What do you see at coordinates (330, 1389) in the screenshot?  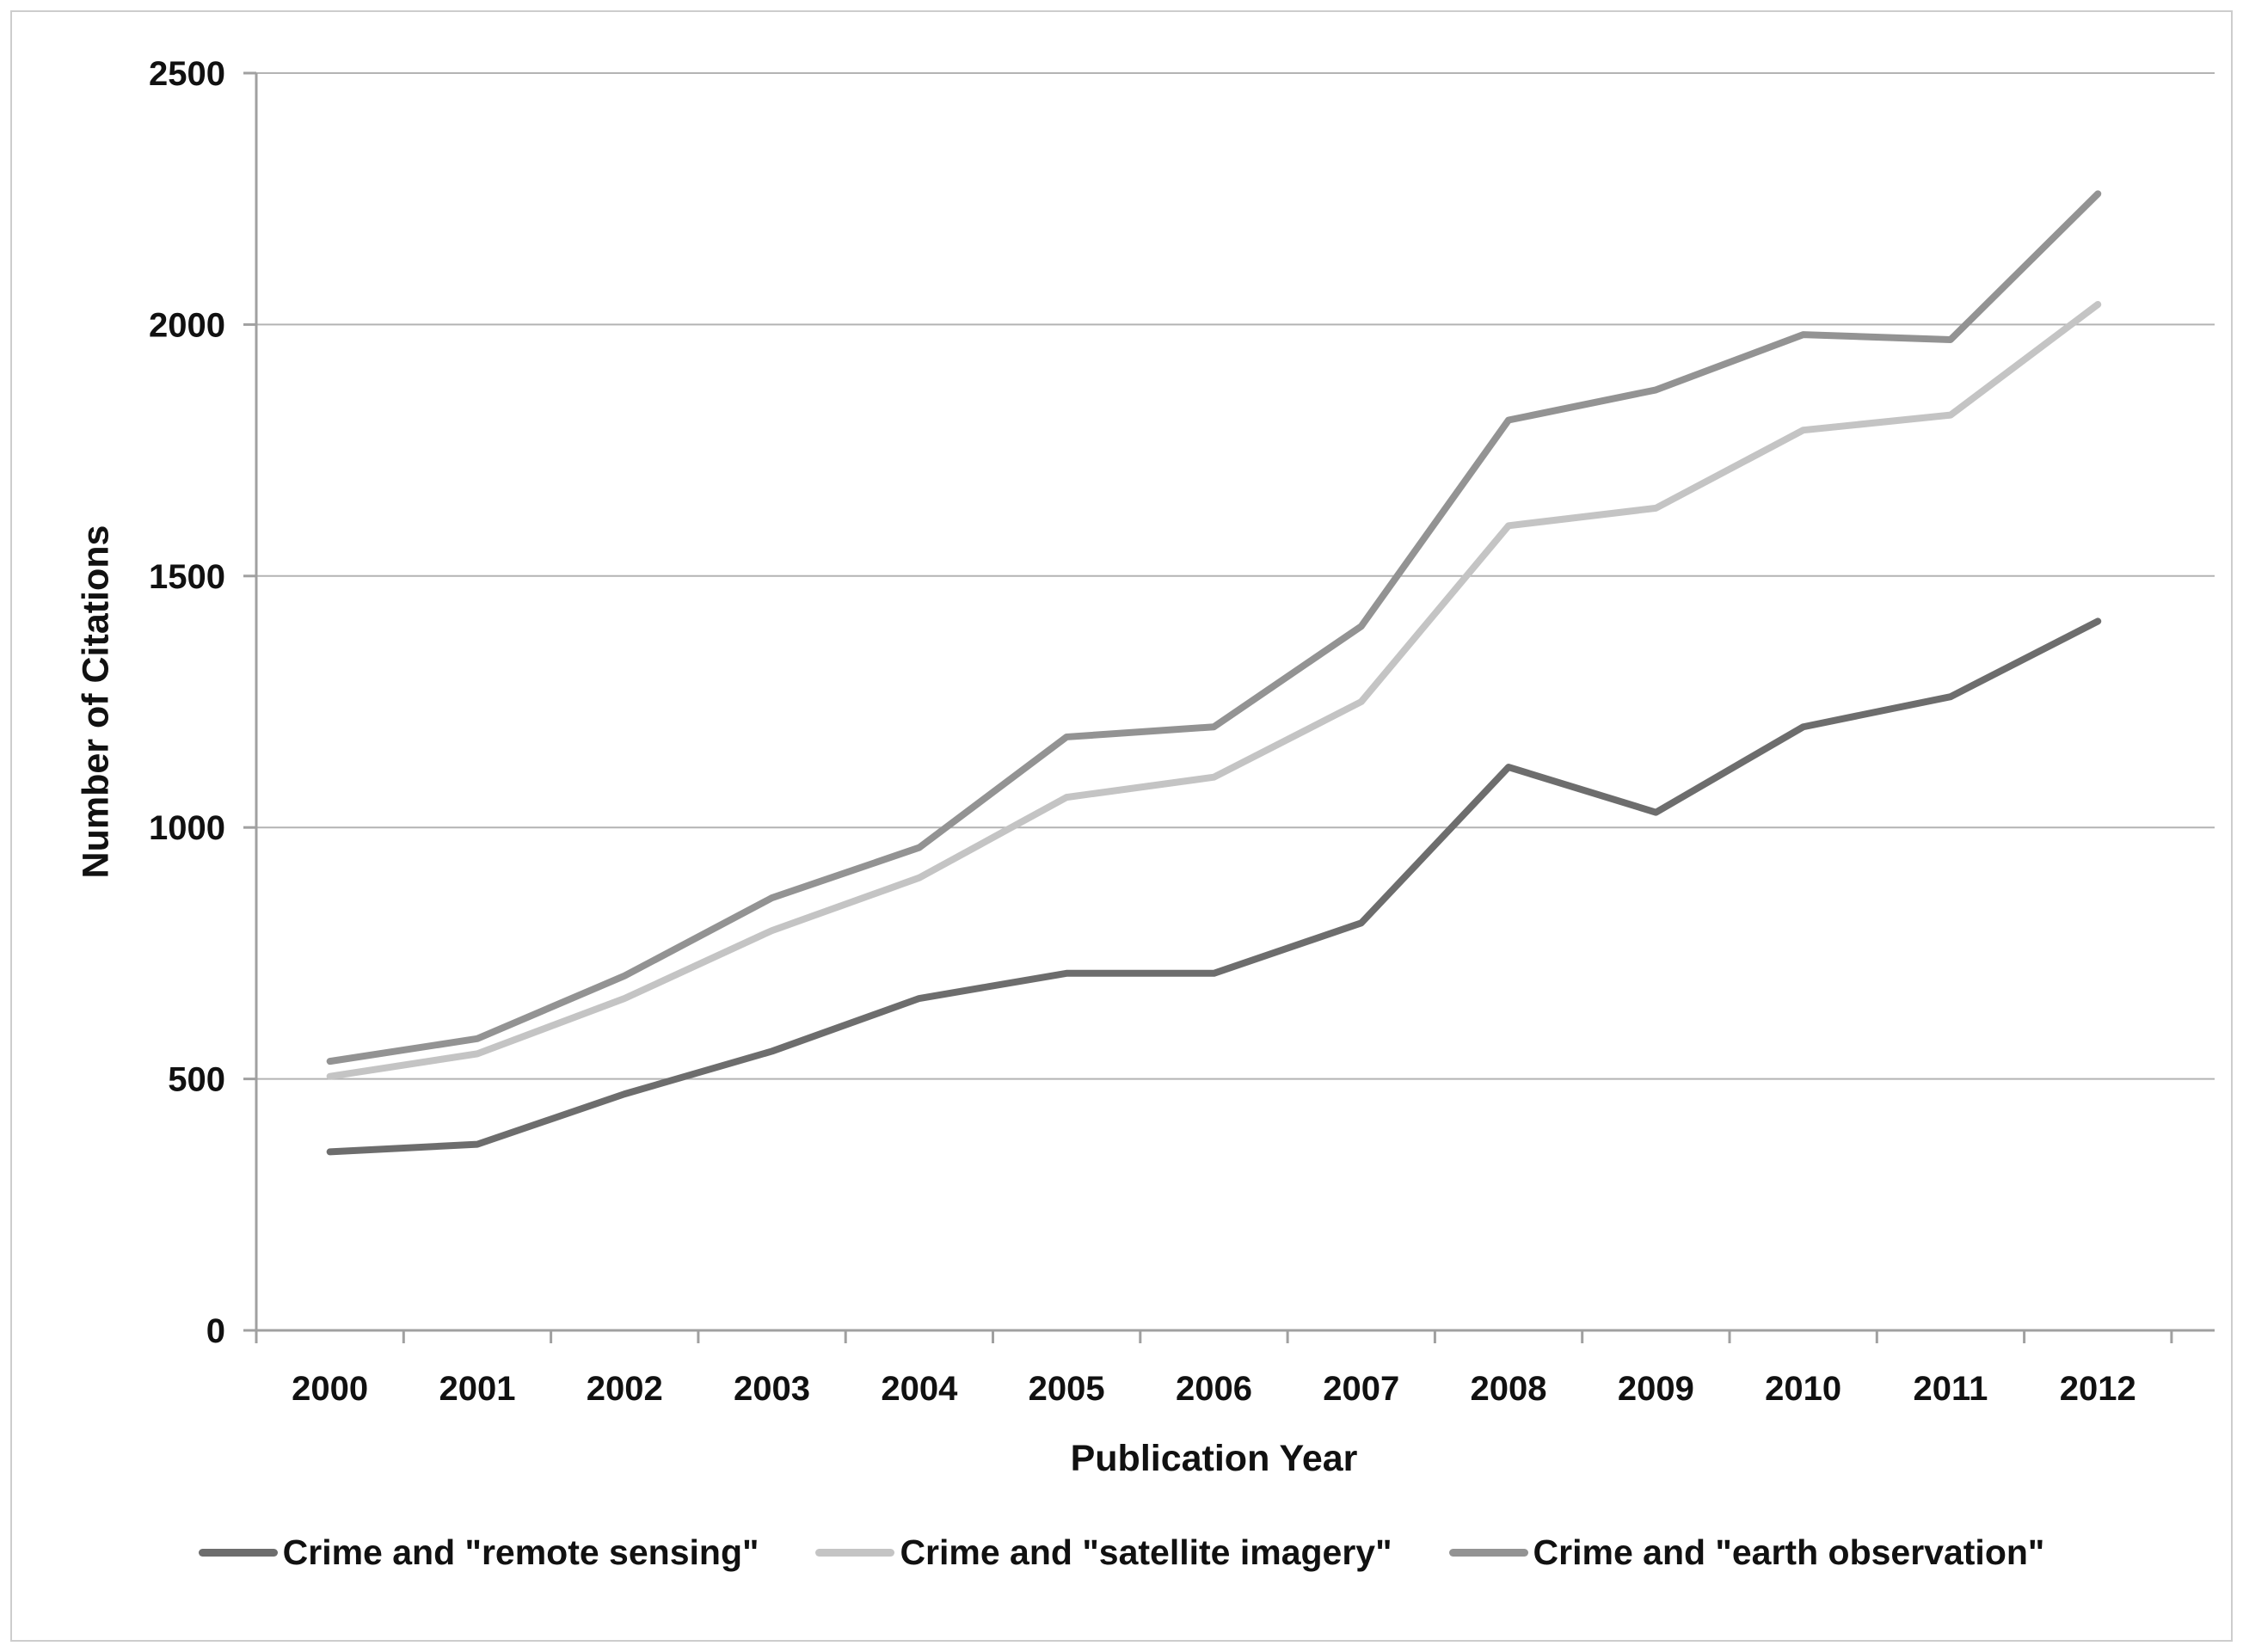 I see `x-tick-label: 2000` at bounding box center [330, 1389].